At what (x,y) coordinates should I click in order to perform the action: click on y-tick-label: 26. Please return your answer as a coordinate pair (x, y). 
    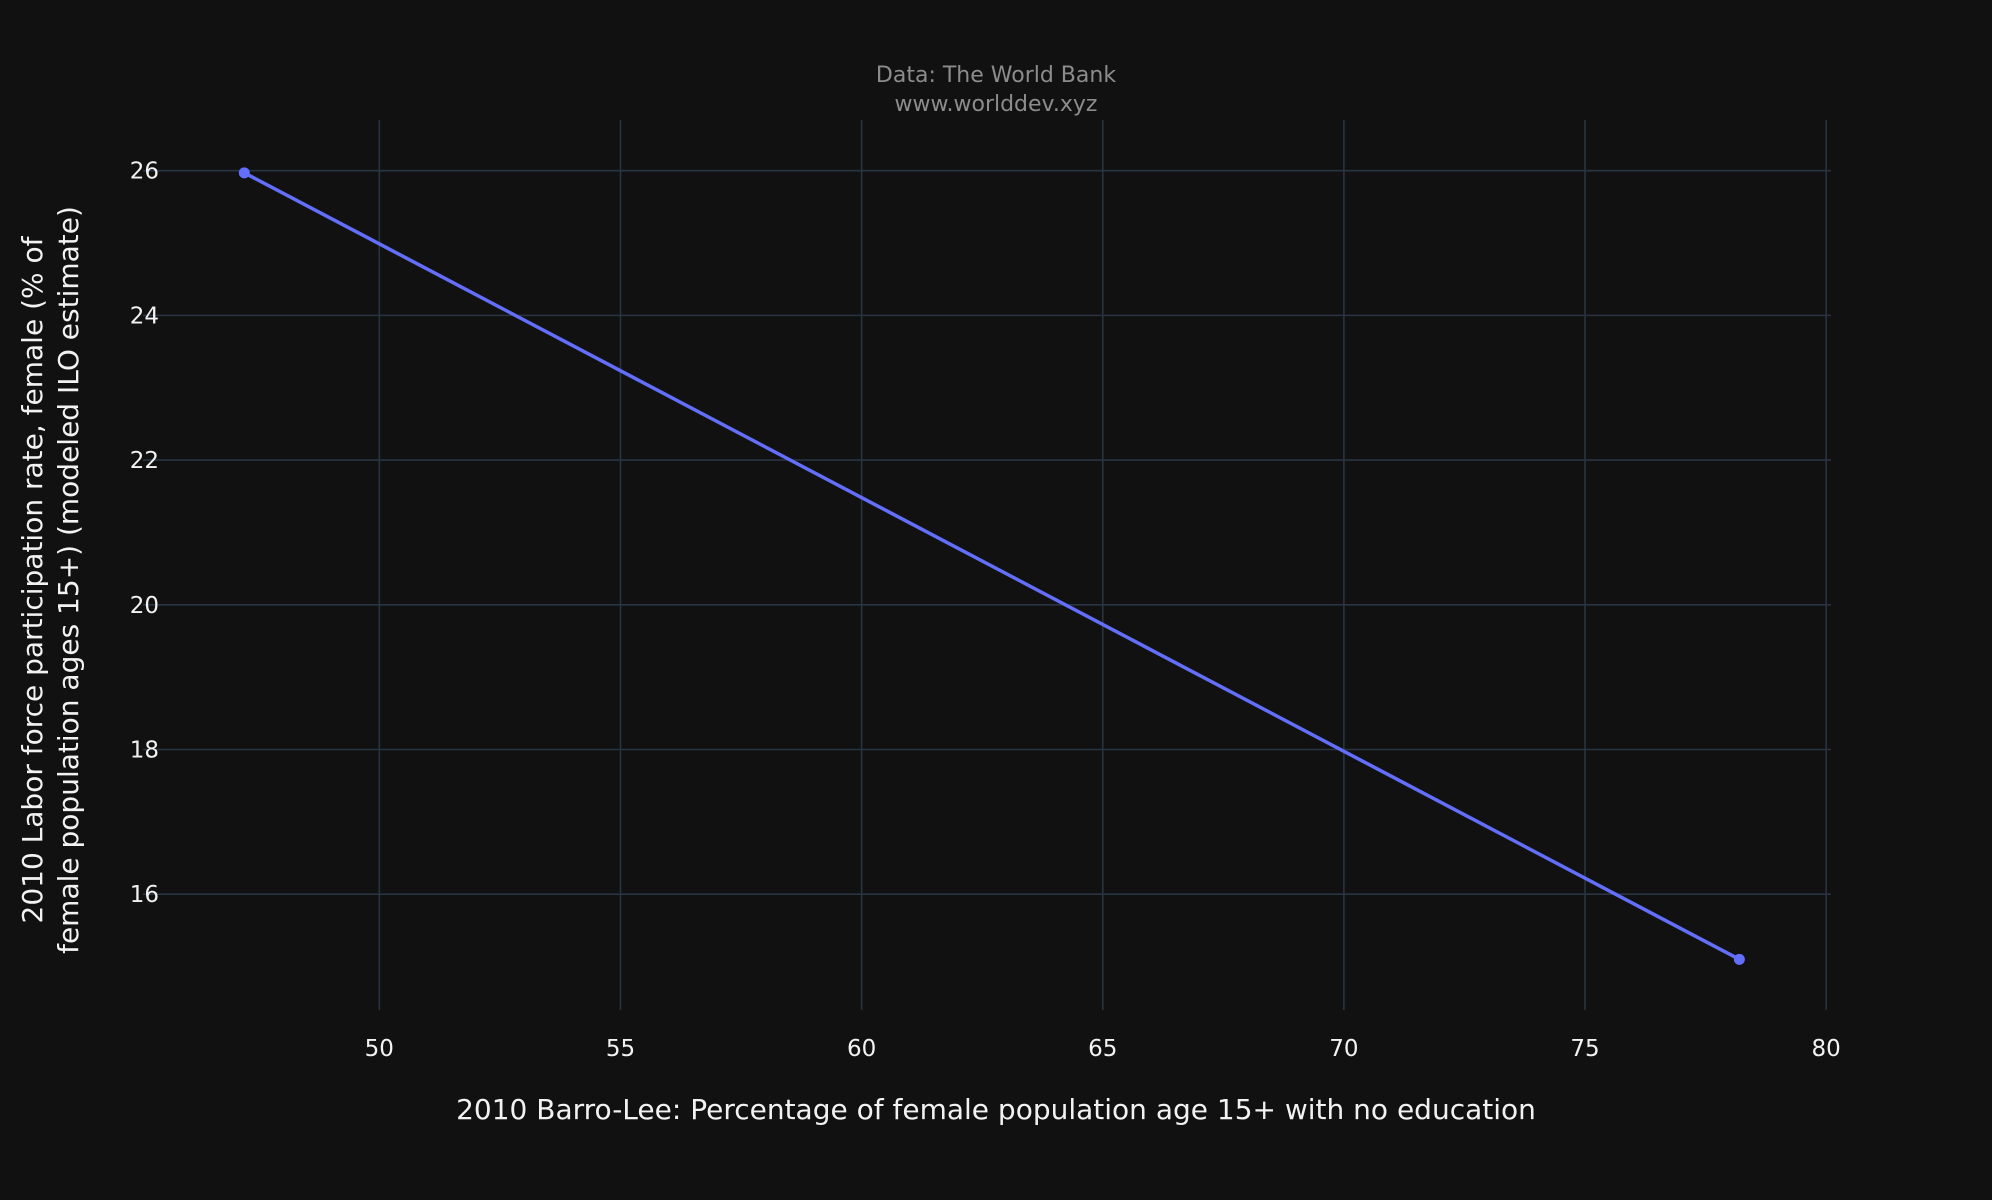
    Looking at the image, I should click on (144, 172).